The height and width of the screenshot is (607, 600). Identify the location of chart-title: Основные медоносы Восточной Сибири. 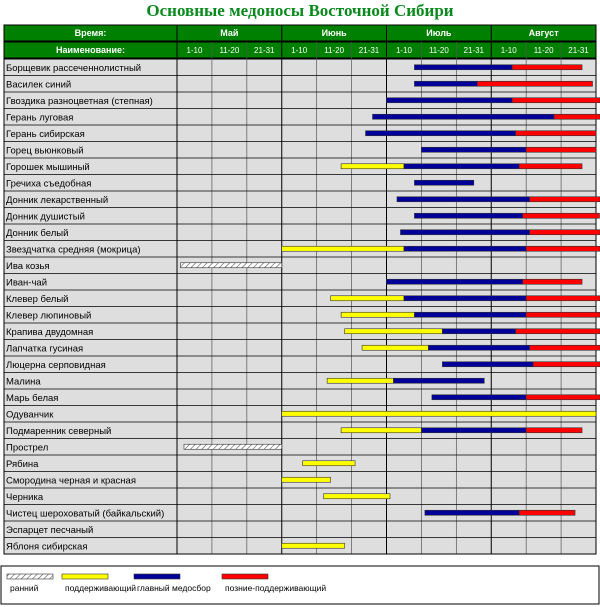
(300, 10).